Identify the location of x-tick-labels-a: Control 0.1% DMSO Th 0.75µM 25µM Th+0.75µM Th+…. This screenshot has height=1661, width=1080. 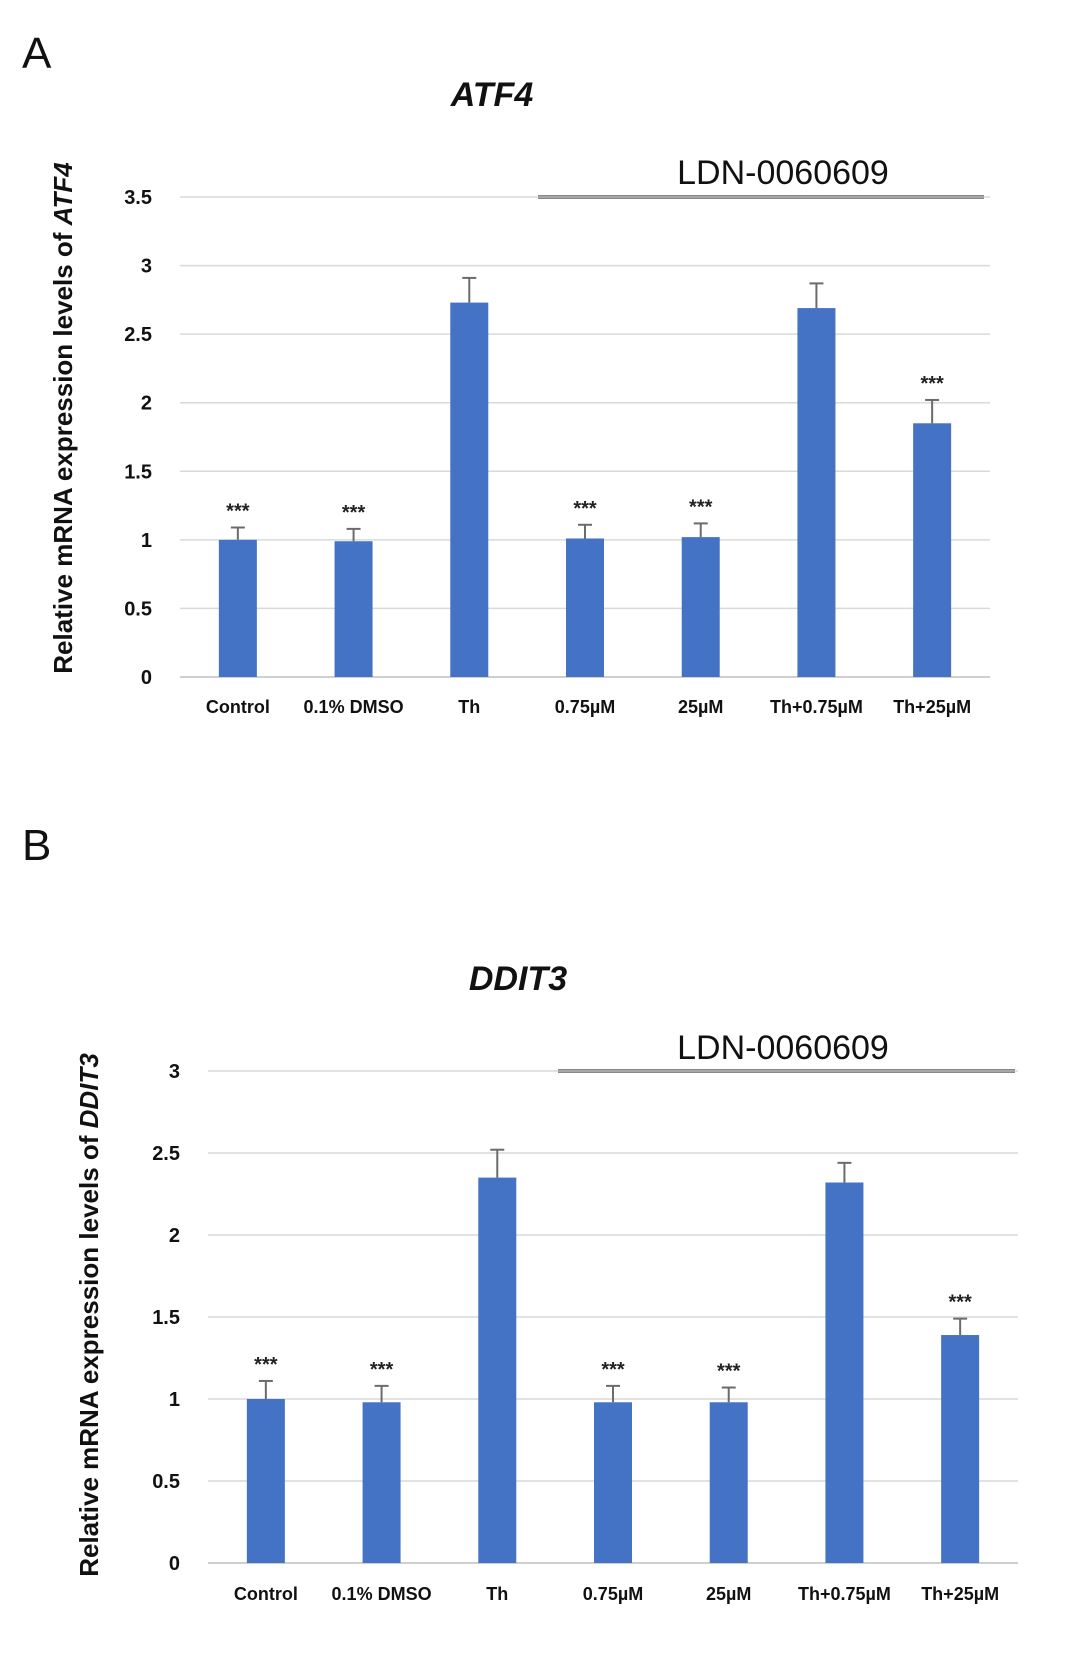
(588, 707).